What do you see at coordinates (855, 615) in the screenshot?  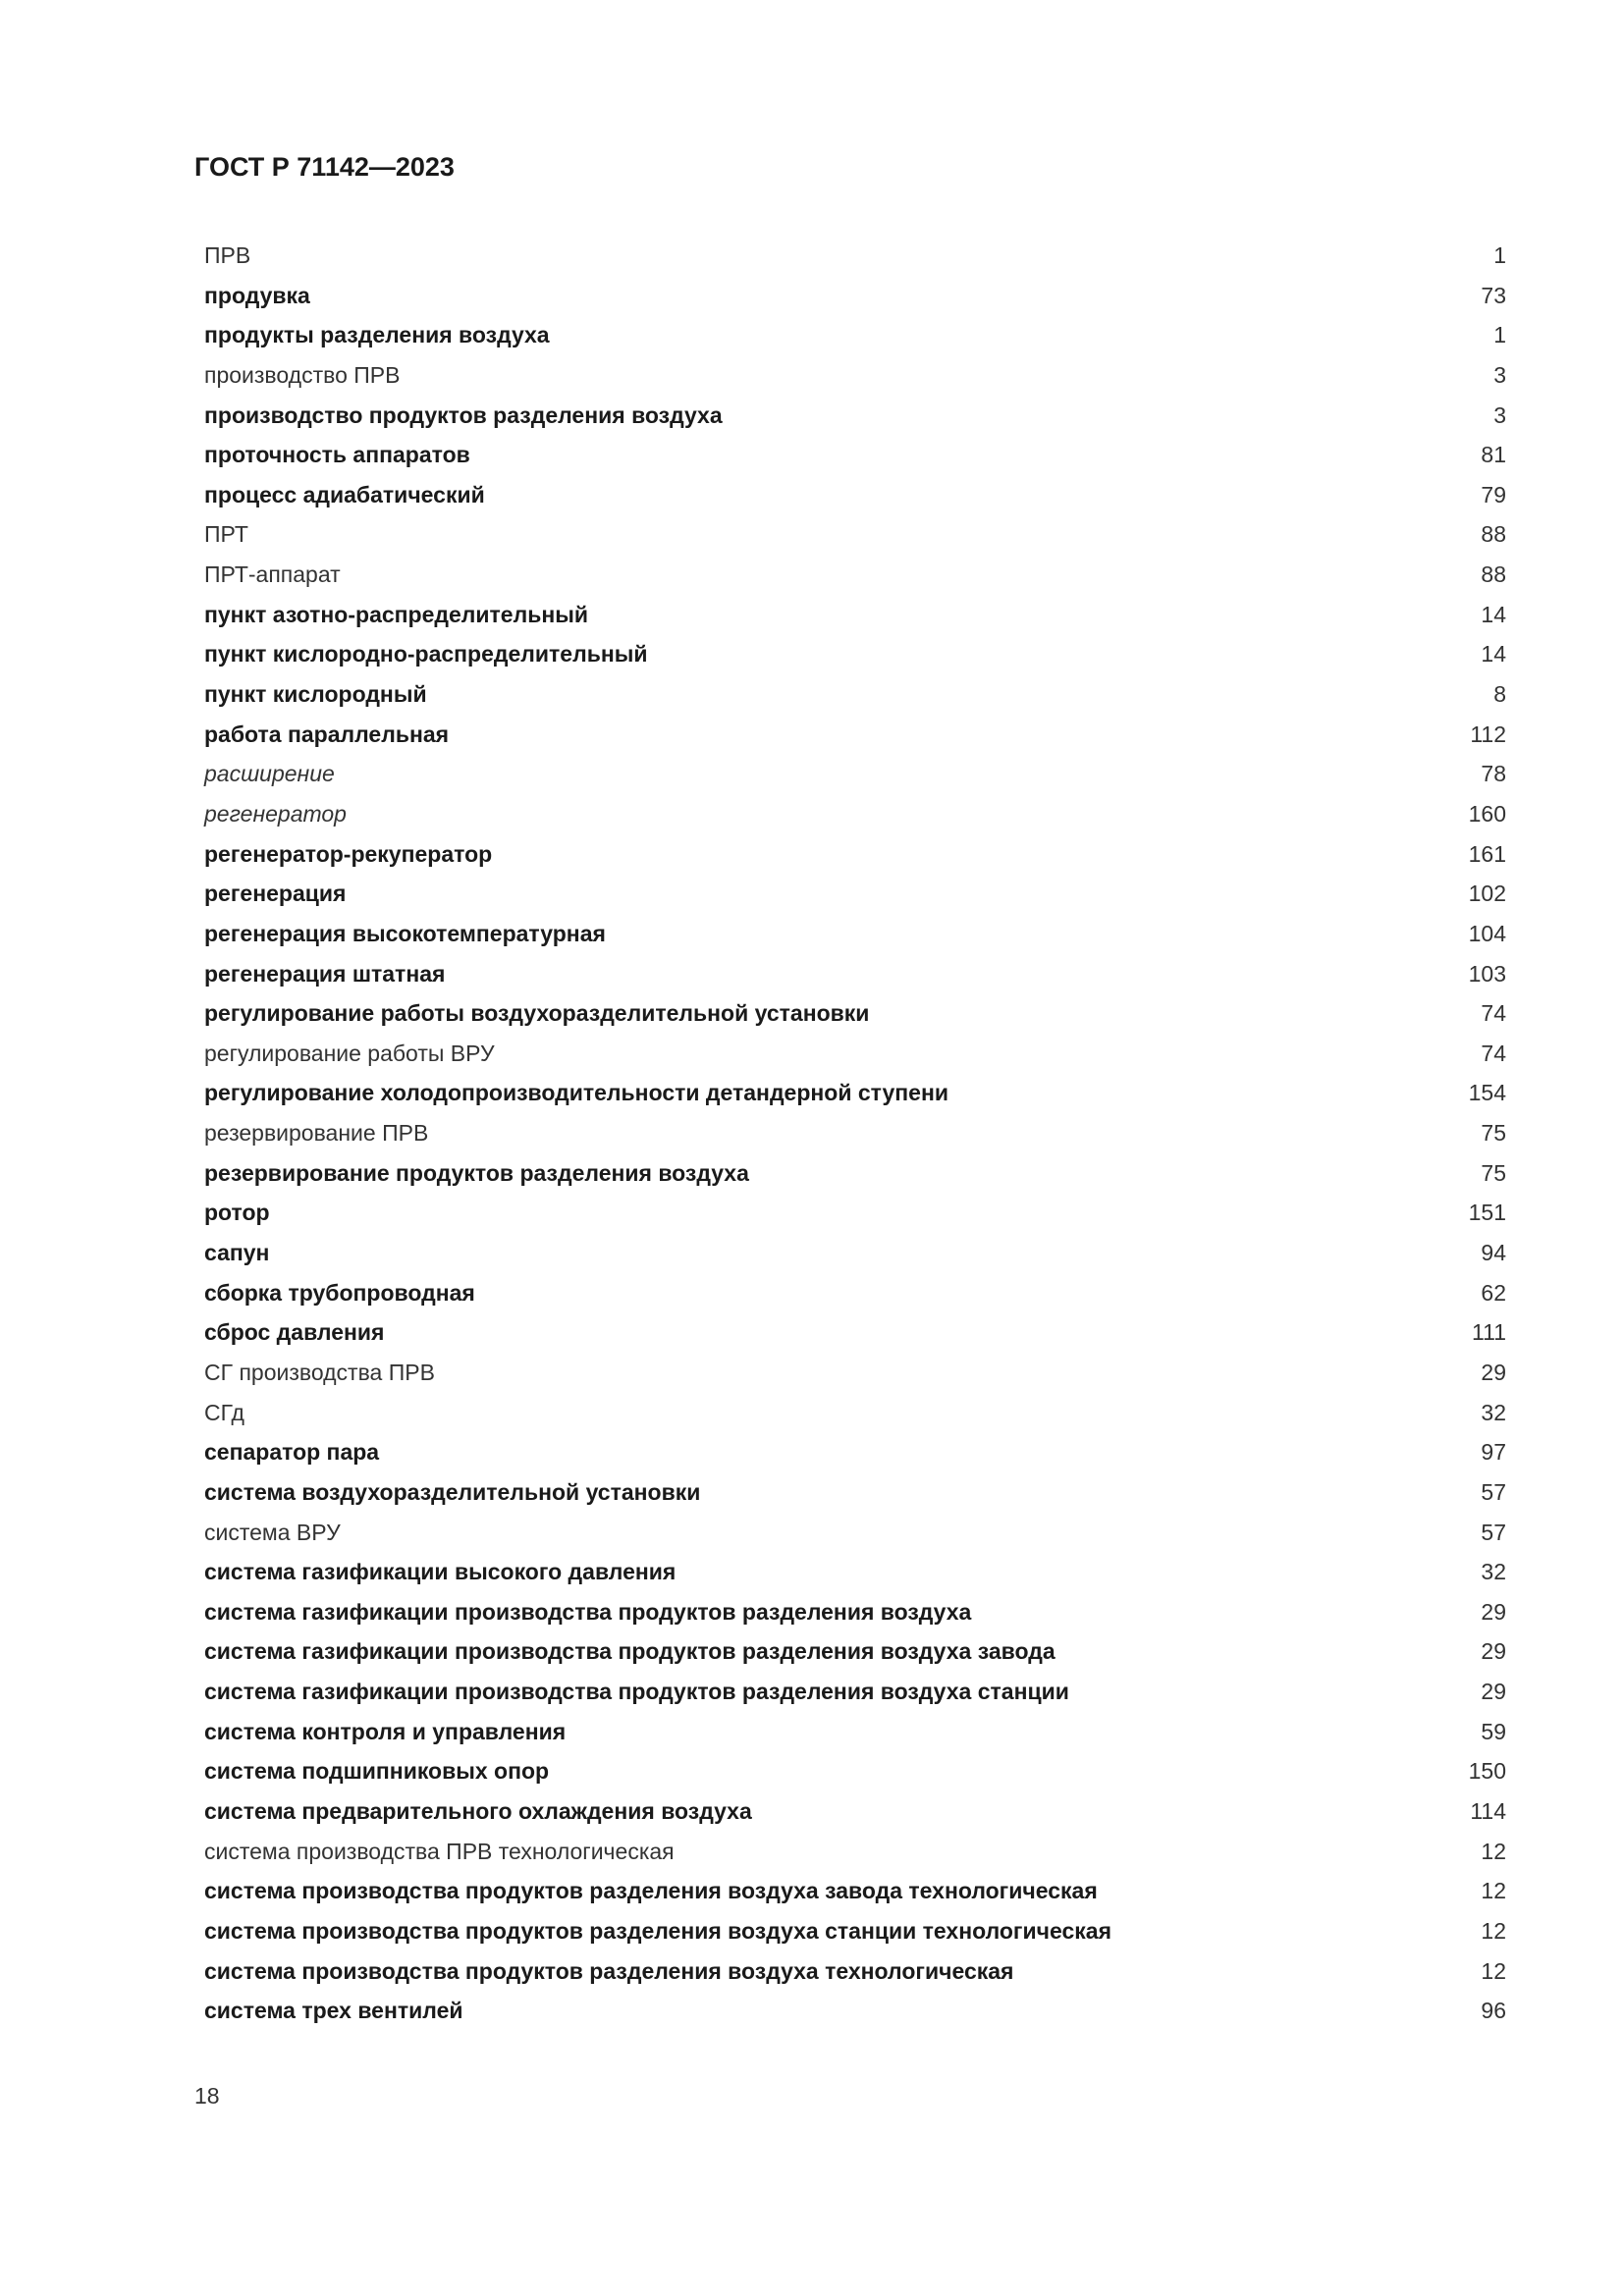 I see `index-entry: пункт азотно-распределительный 14` at bounding box center [855, 615].